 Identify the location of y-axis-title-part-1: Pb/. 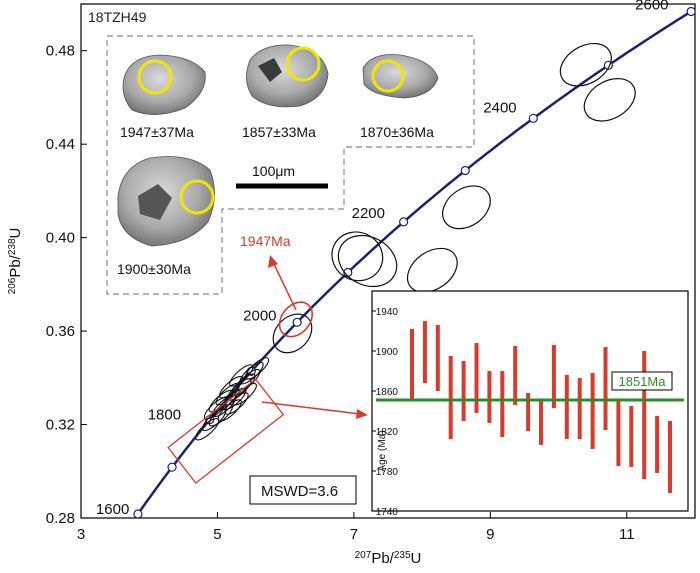
(15, 265).